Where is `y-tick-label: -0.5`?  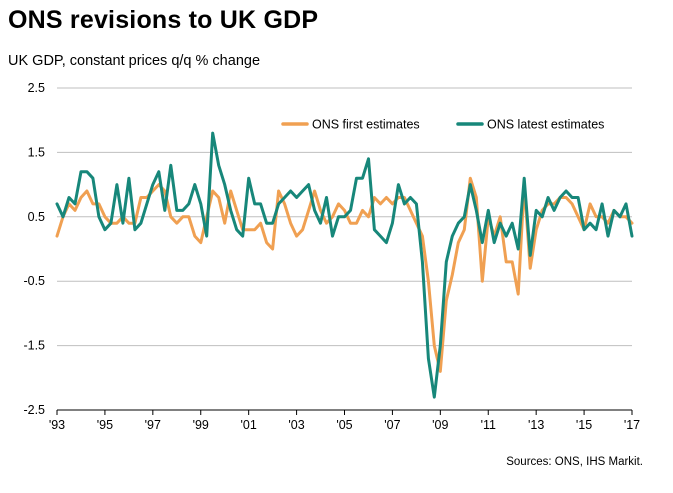 y-tick-label: -0.5 is located at coordinates (34, 281).